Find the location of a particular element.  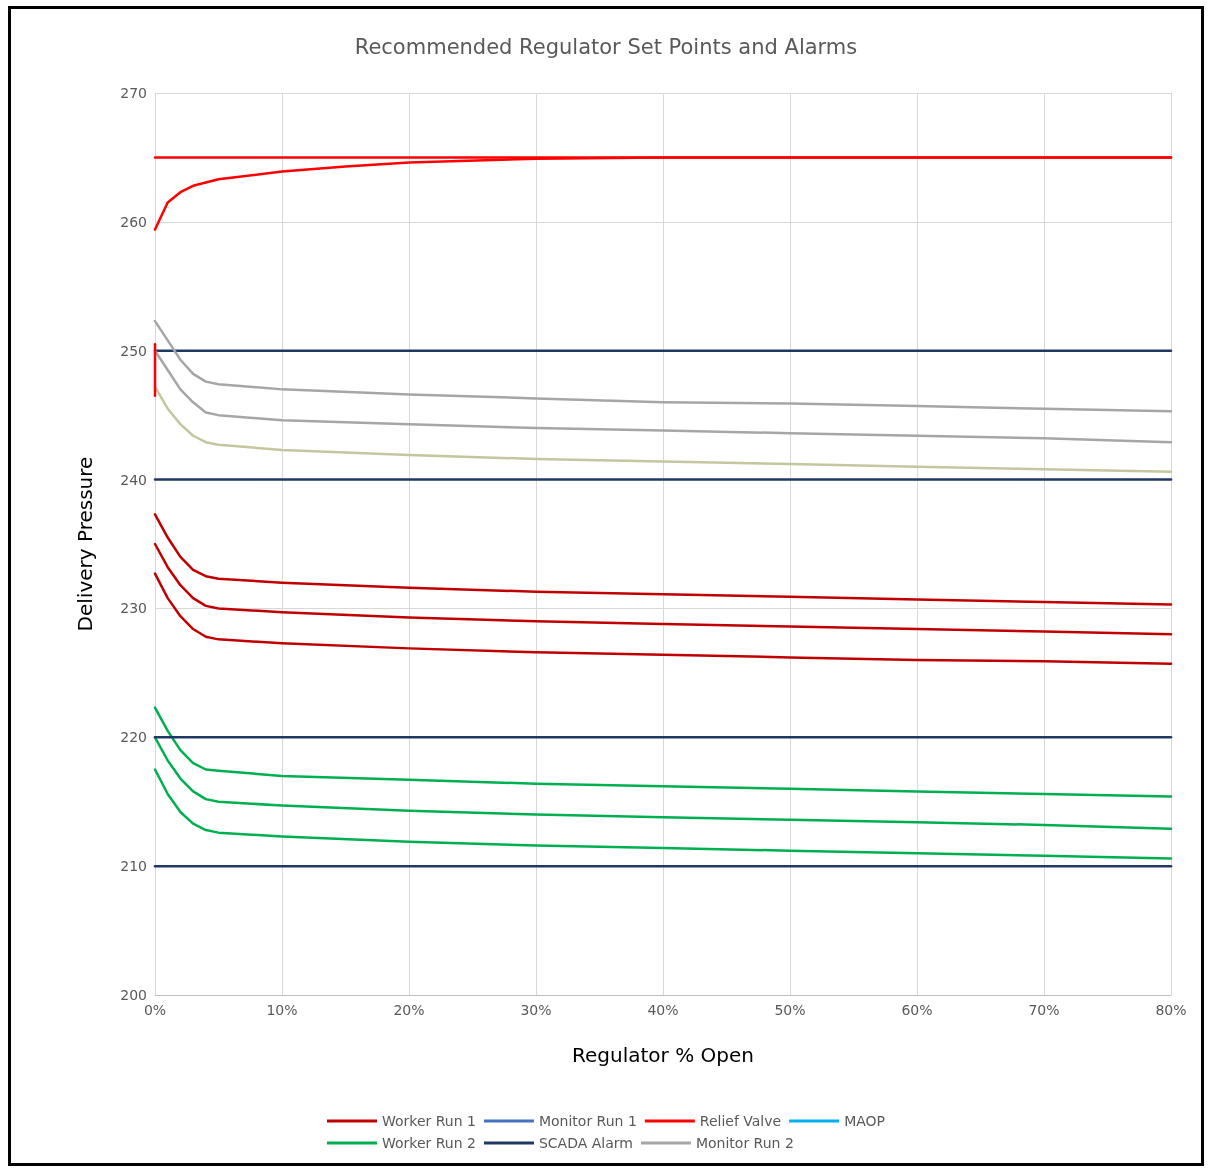

legend-label: Worker Run 1 is located at coordinates (428, 1121).